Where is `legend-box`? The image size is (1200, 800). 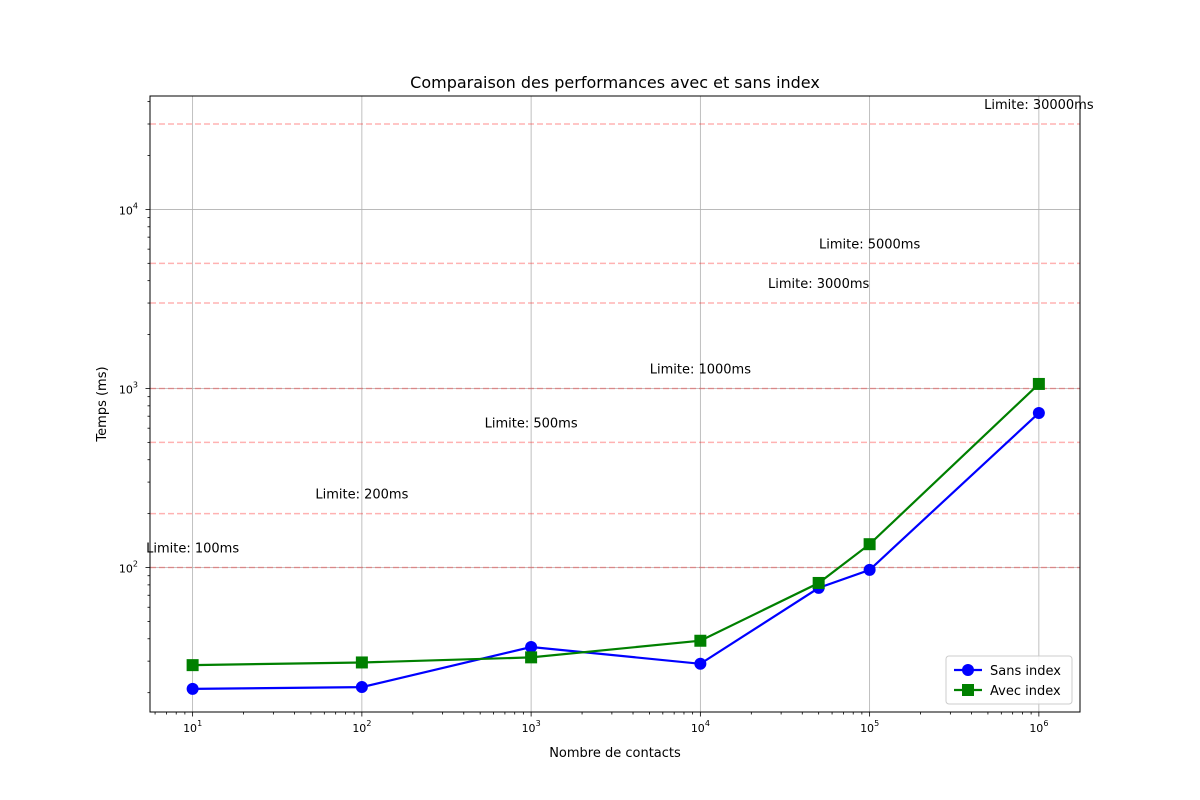 legend-box is located at coordinates (1009, 680).